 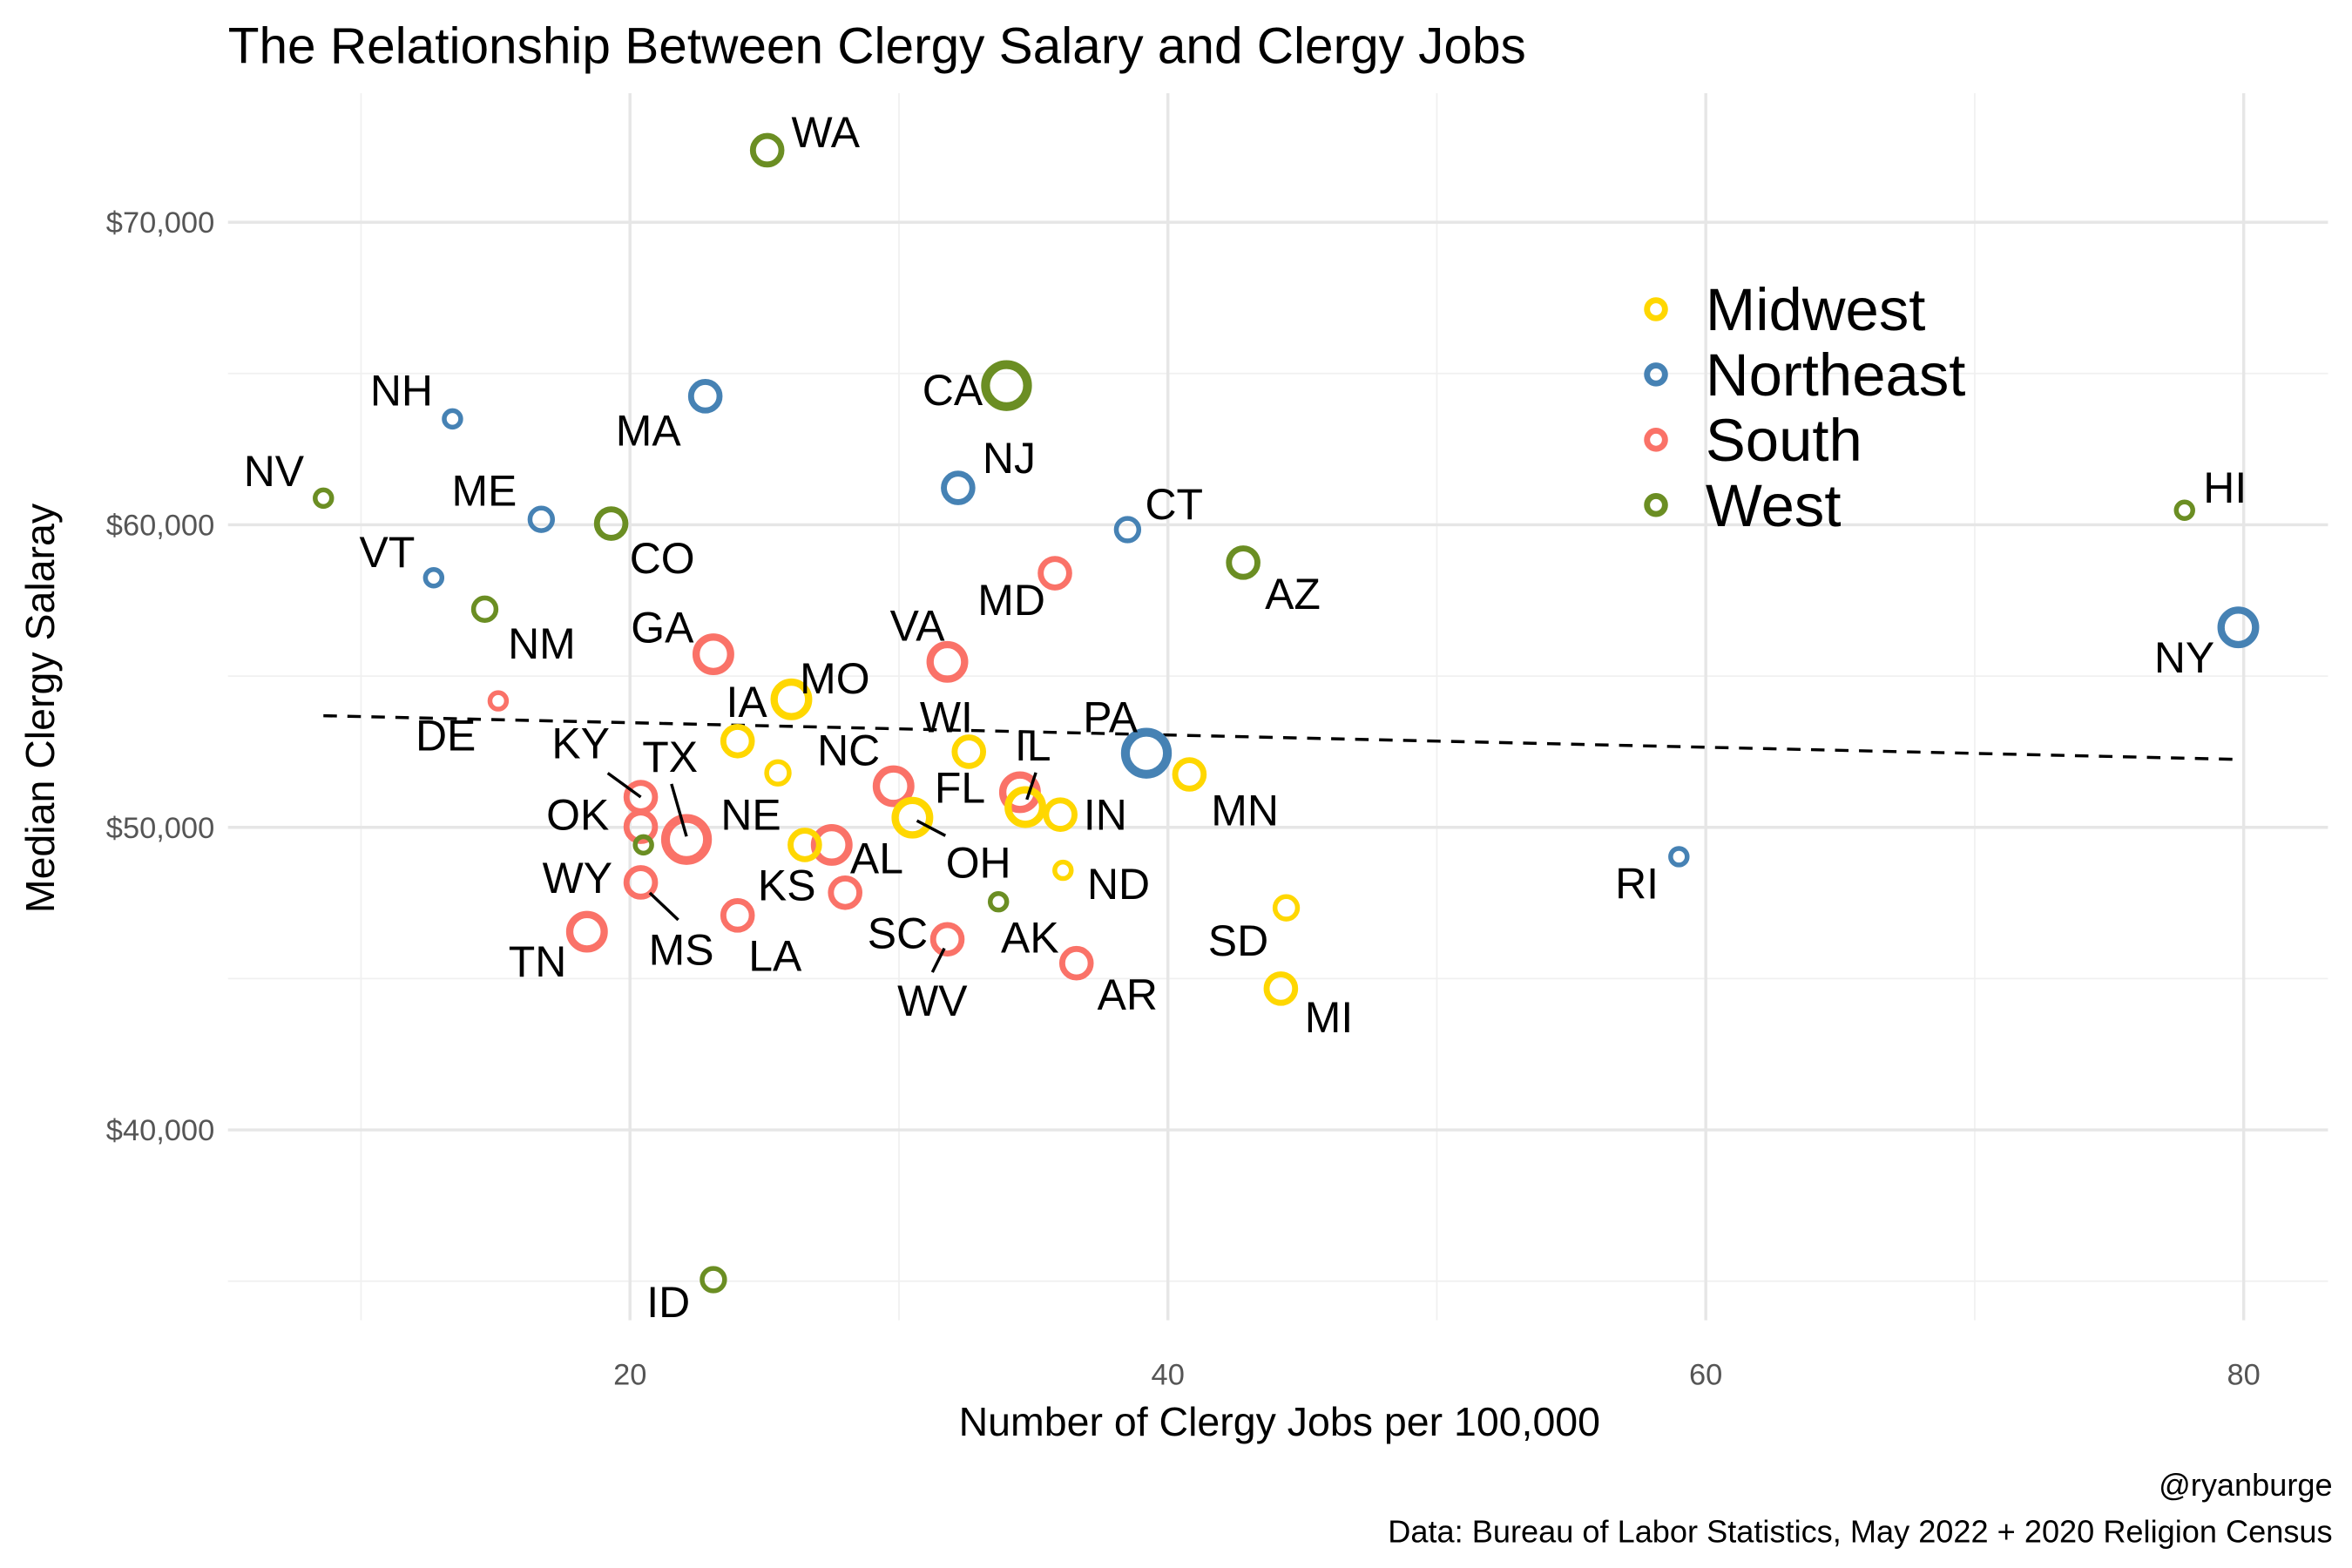 I want to click on point-nv, so click(x=324, y=499).